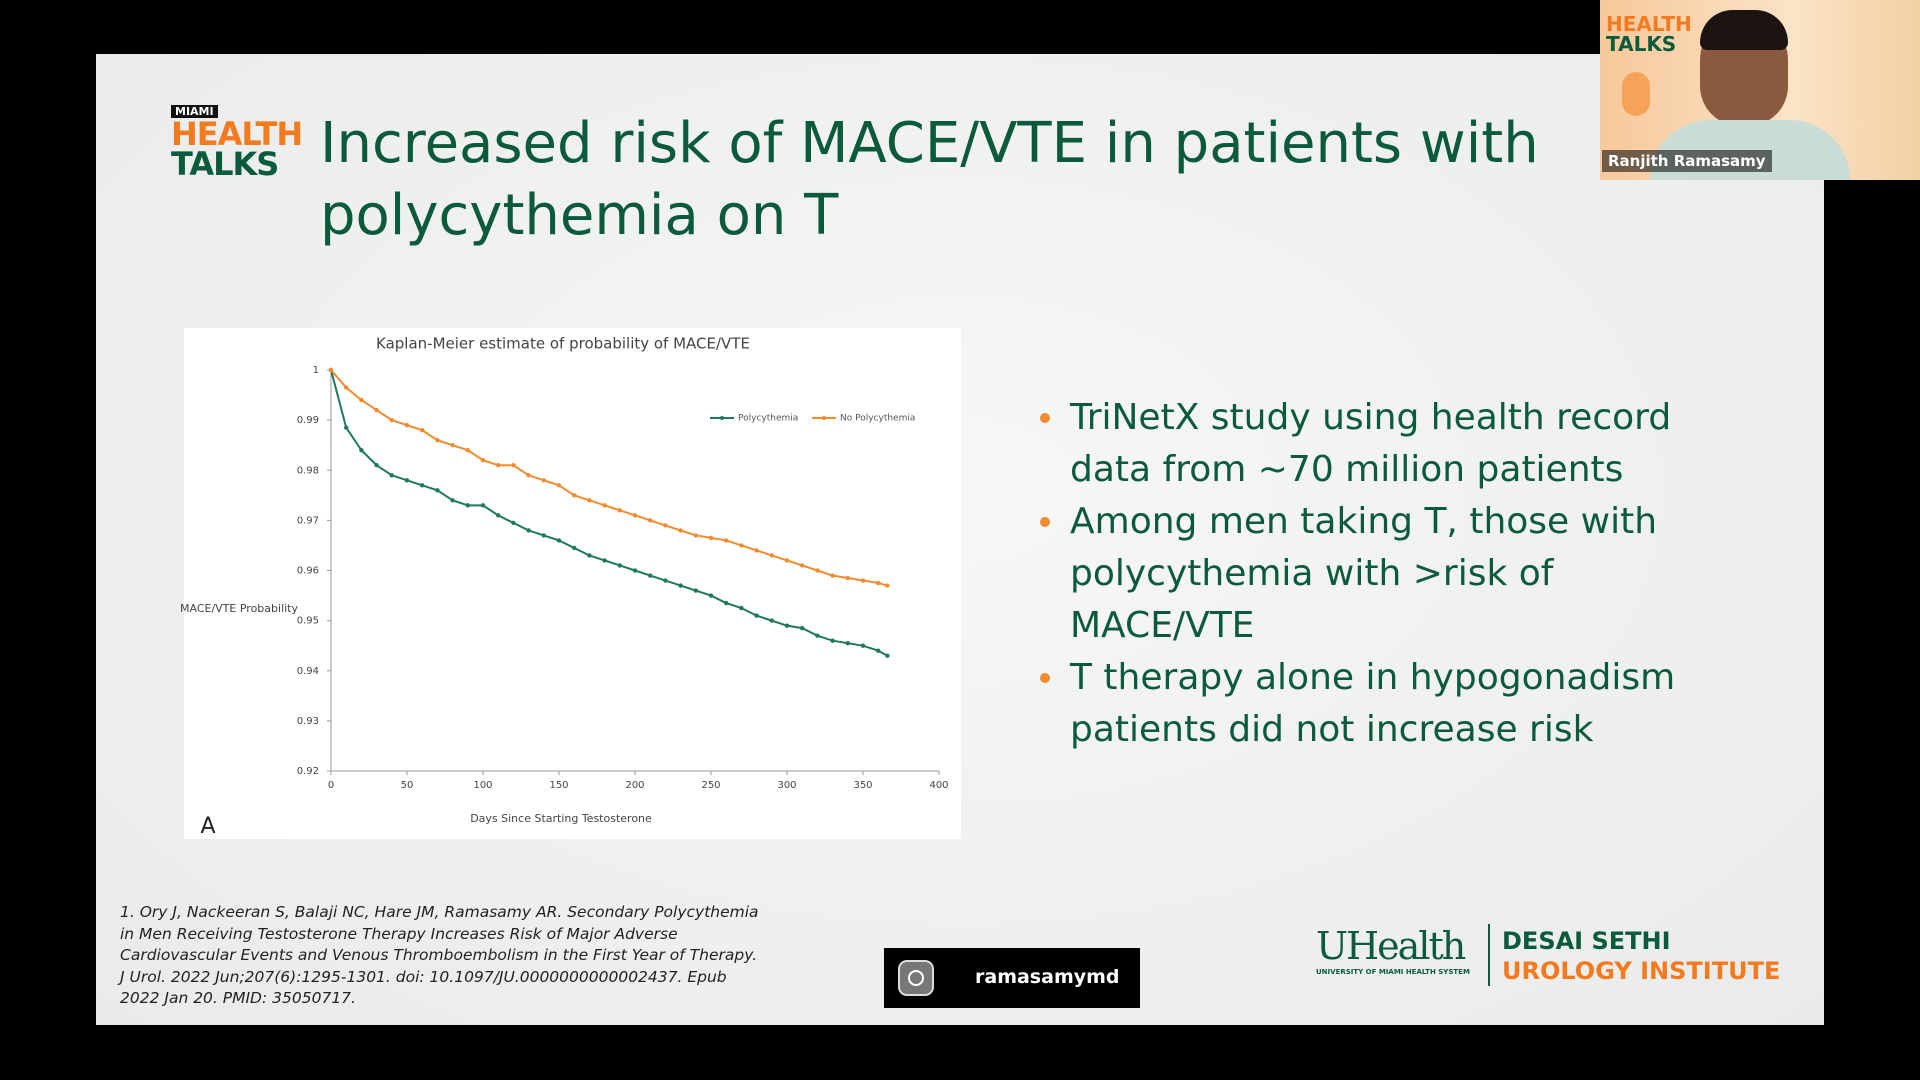 This screenshot has height=1080, width=1920. What do you see at coordinates (1641, 44) in the screenshot?
I see `tile-logo-line: TALKS` at bounding box center [1641, 44].